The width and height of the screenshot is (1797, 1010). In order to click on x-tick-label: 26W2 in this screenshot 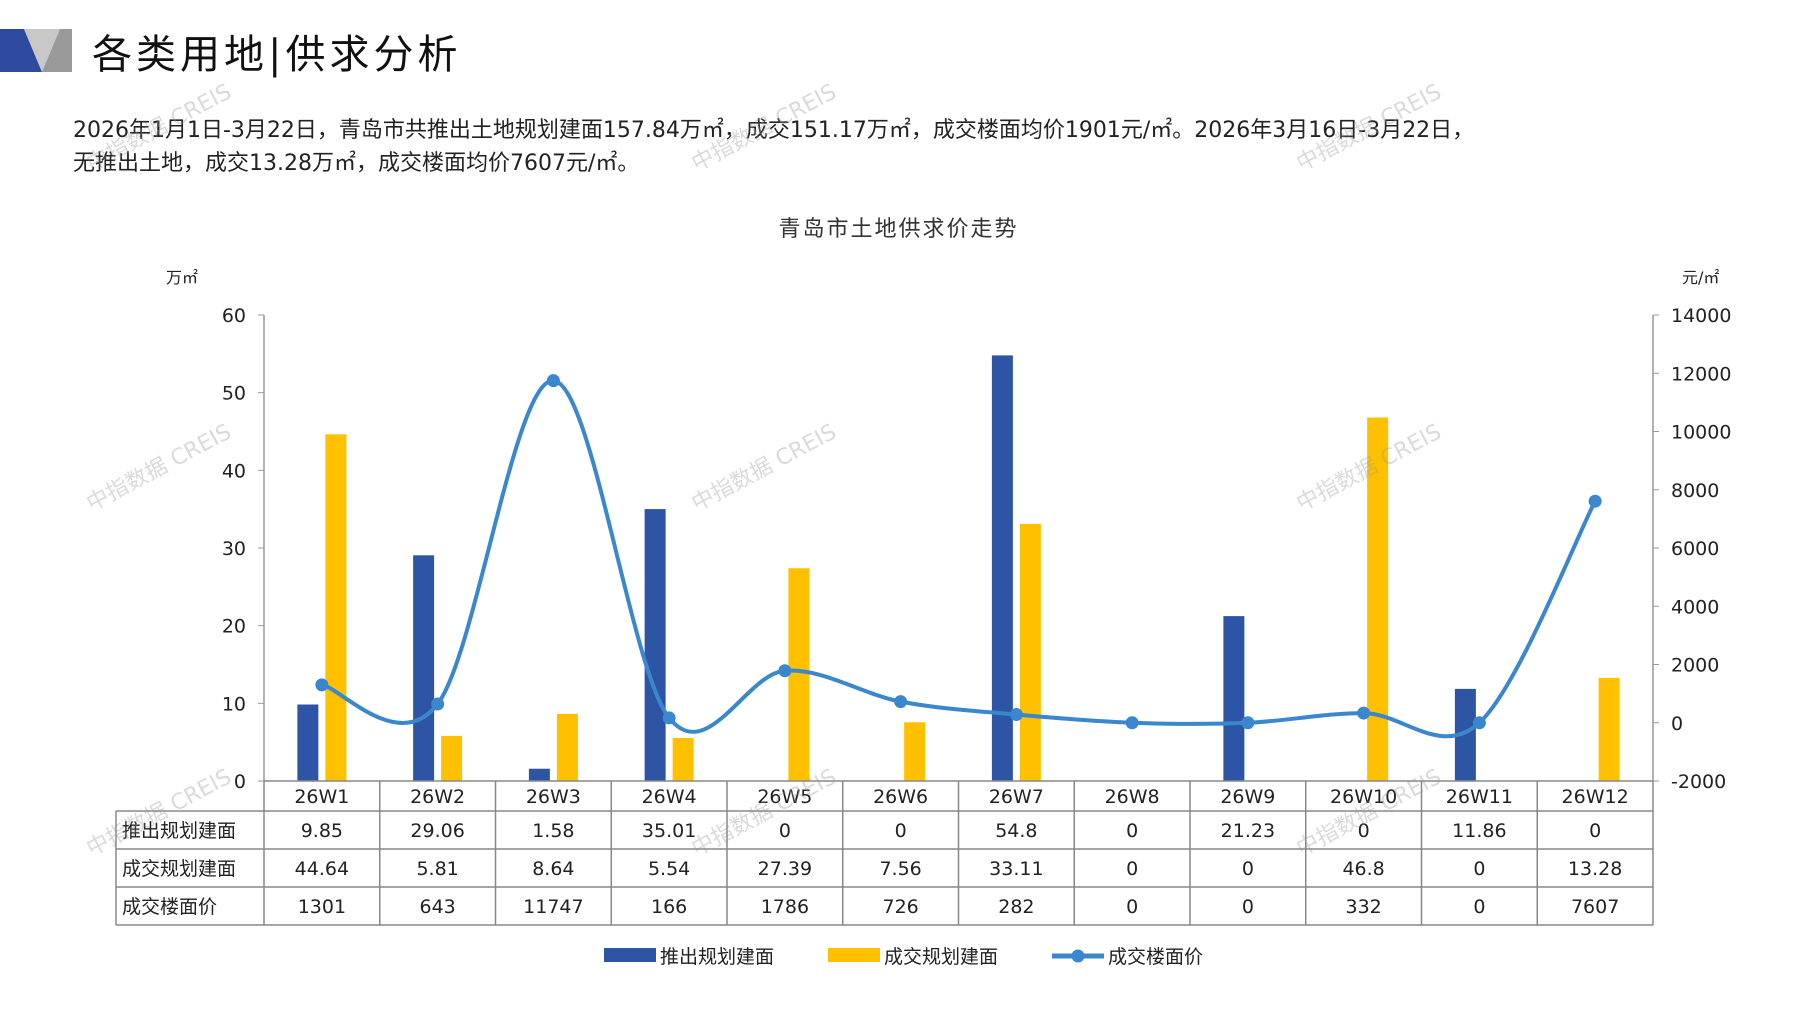, I will do `click(437, 797)`.